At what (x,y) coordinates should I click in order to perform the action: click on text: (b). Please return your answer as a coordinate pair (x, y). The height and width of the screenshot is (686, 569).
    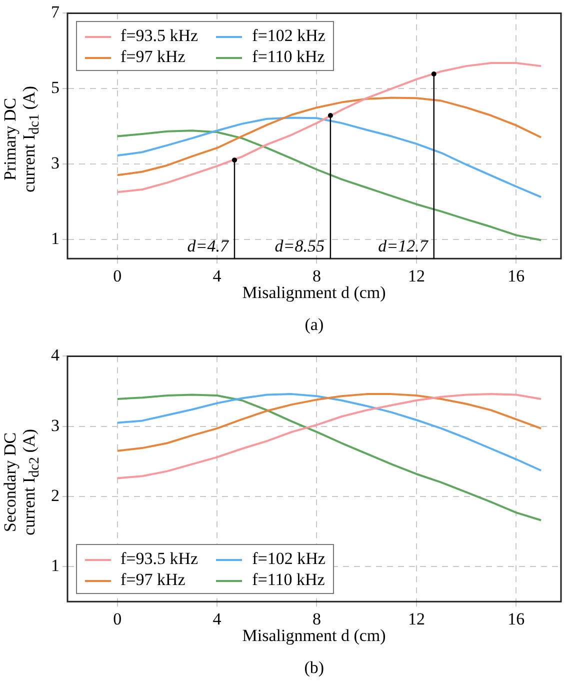
    Looking at the image, I should click on (314, 668).